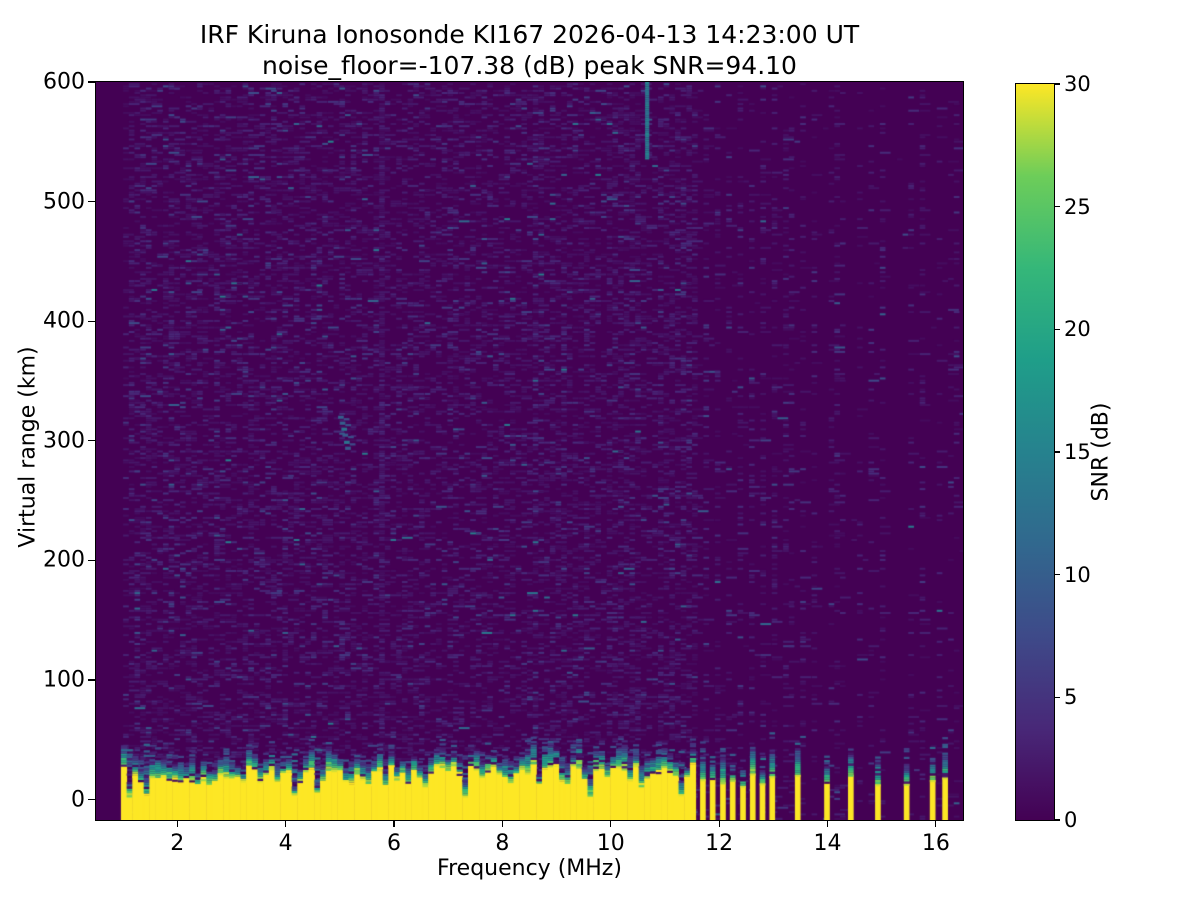 The height and width of the screenshot is (900, 1200). What do you see at coordinates (1101, 452) in the screenshot?
I see `colorbar-label: SNR (dB)` at bounding box center [1101, 452].